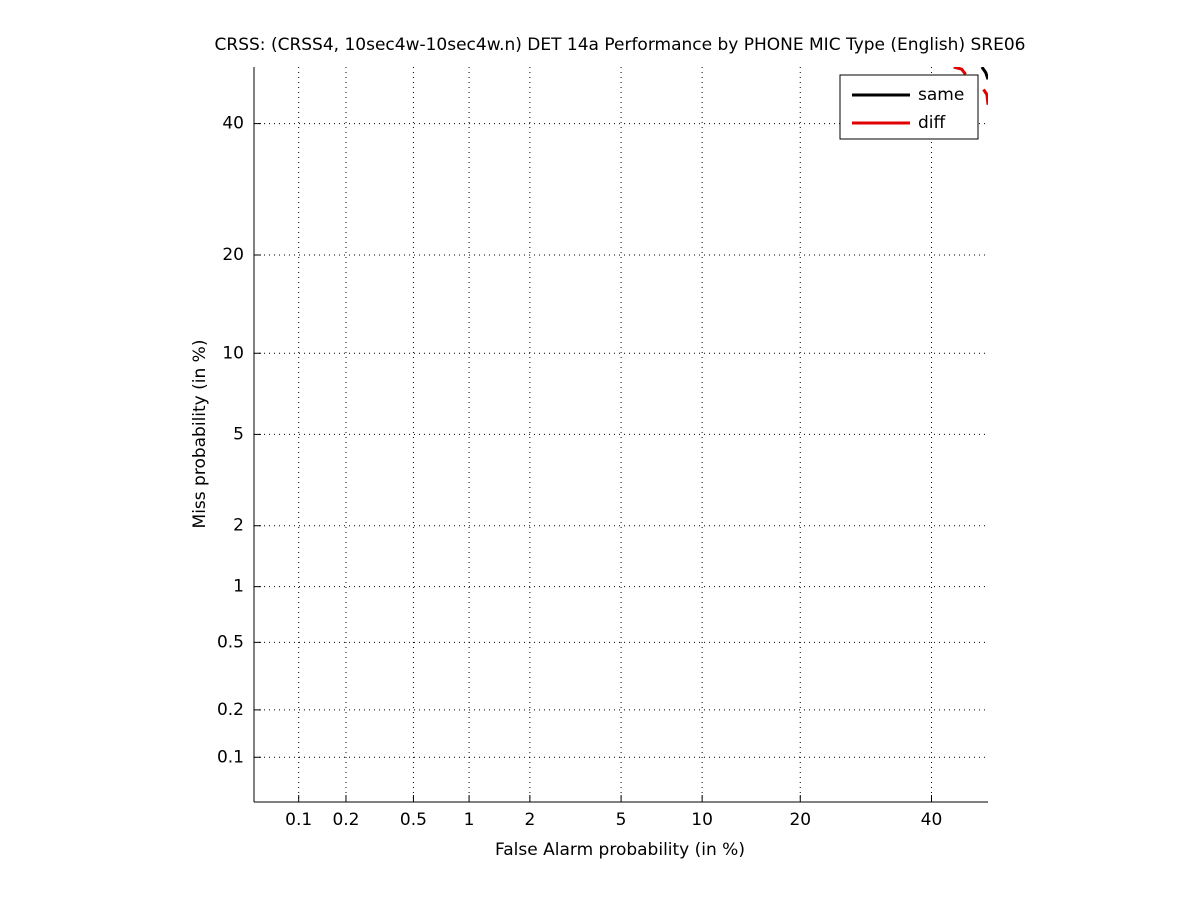 This screenshot has width=1200, height=901. What do you see at coordinates (233, 255) in the screenshot?
I see `y-tick-label: 20` at bounding box center [233, 255].